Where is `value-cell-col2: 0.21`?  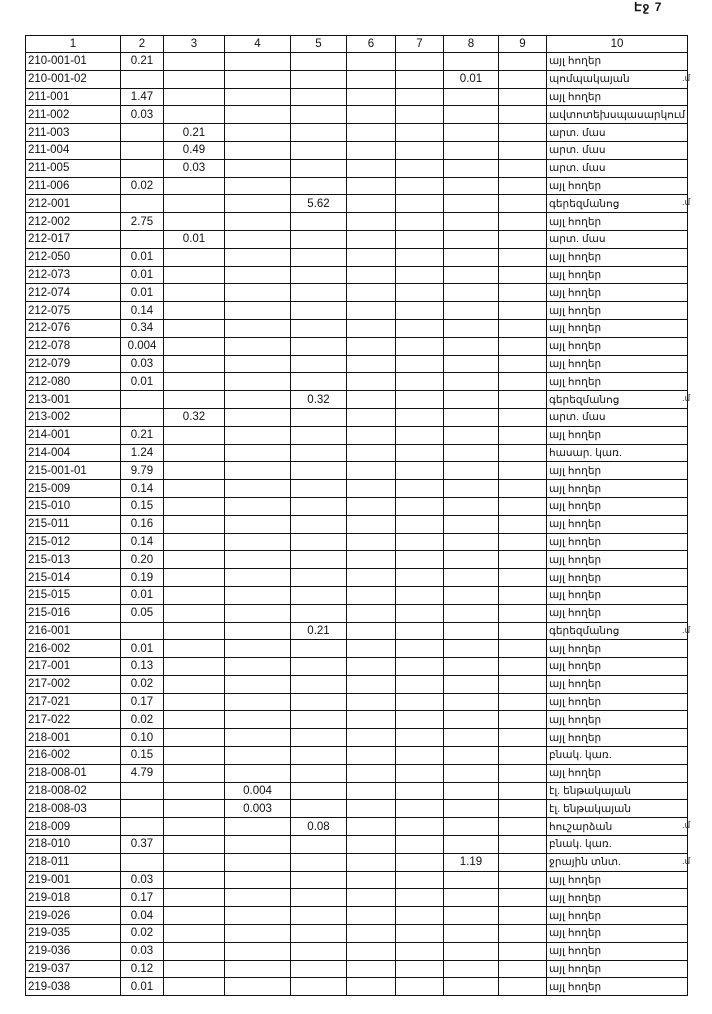
value-cell-col2: 0.21 is located at coordinates (142, 61).